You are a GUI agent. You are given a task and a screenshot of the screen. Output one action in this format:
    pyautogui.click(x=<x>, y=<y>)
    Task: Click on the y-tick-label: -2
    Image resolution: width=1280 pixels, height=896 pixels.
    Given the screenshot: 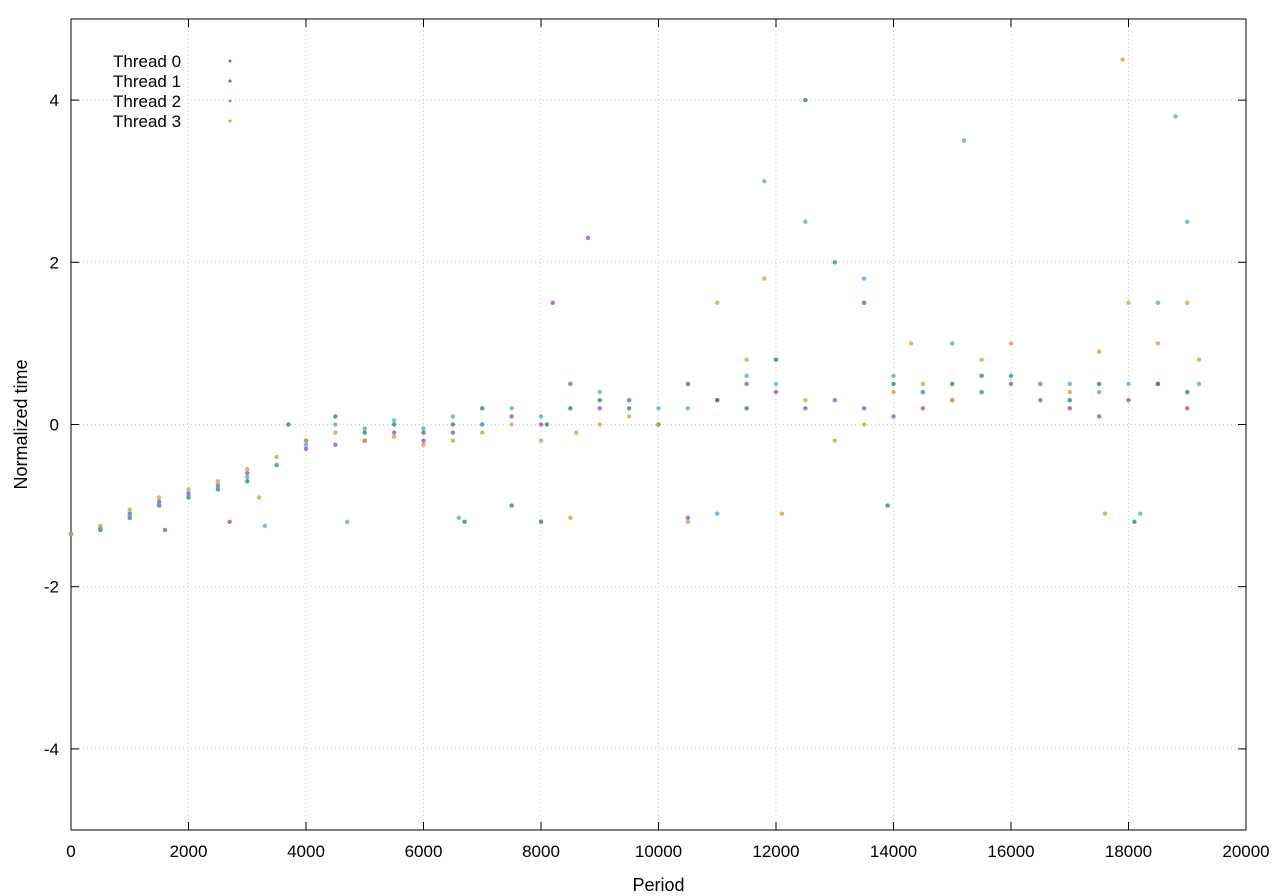 What is the action you would take?
    pyautogui.click(x=51, y=587)
    